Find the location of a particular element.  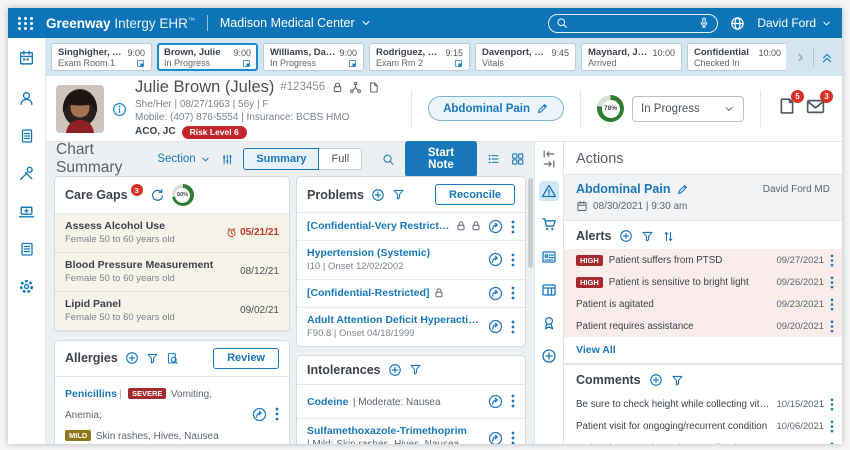

patient-tab: Rodriguez, Seba...9:15 Exam Rm 2 is located at coordinates (419, 57).